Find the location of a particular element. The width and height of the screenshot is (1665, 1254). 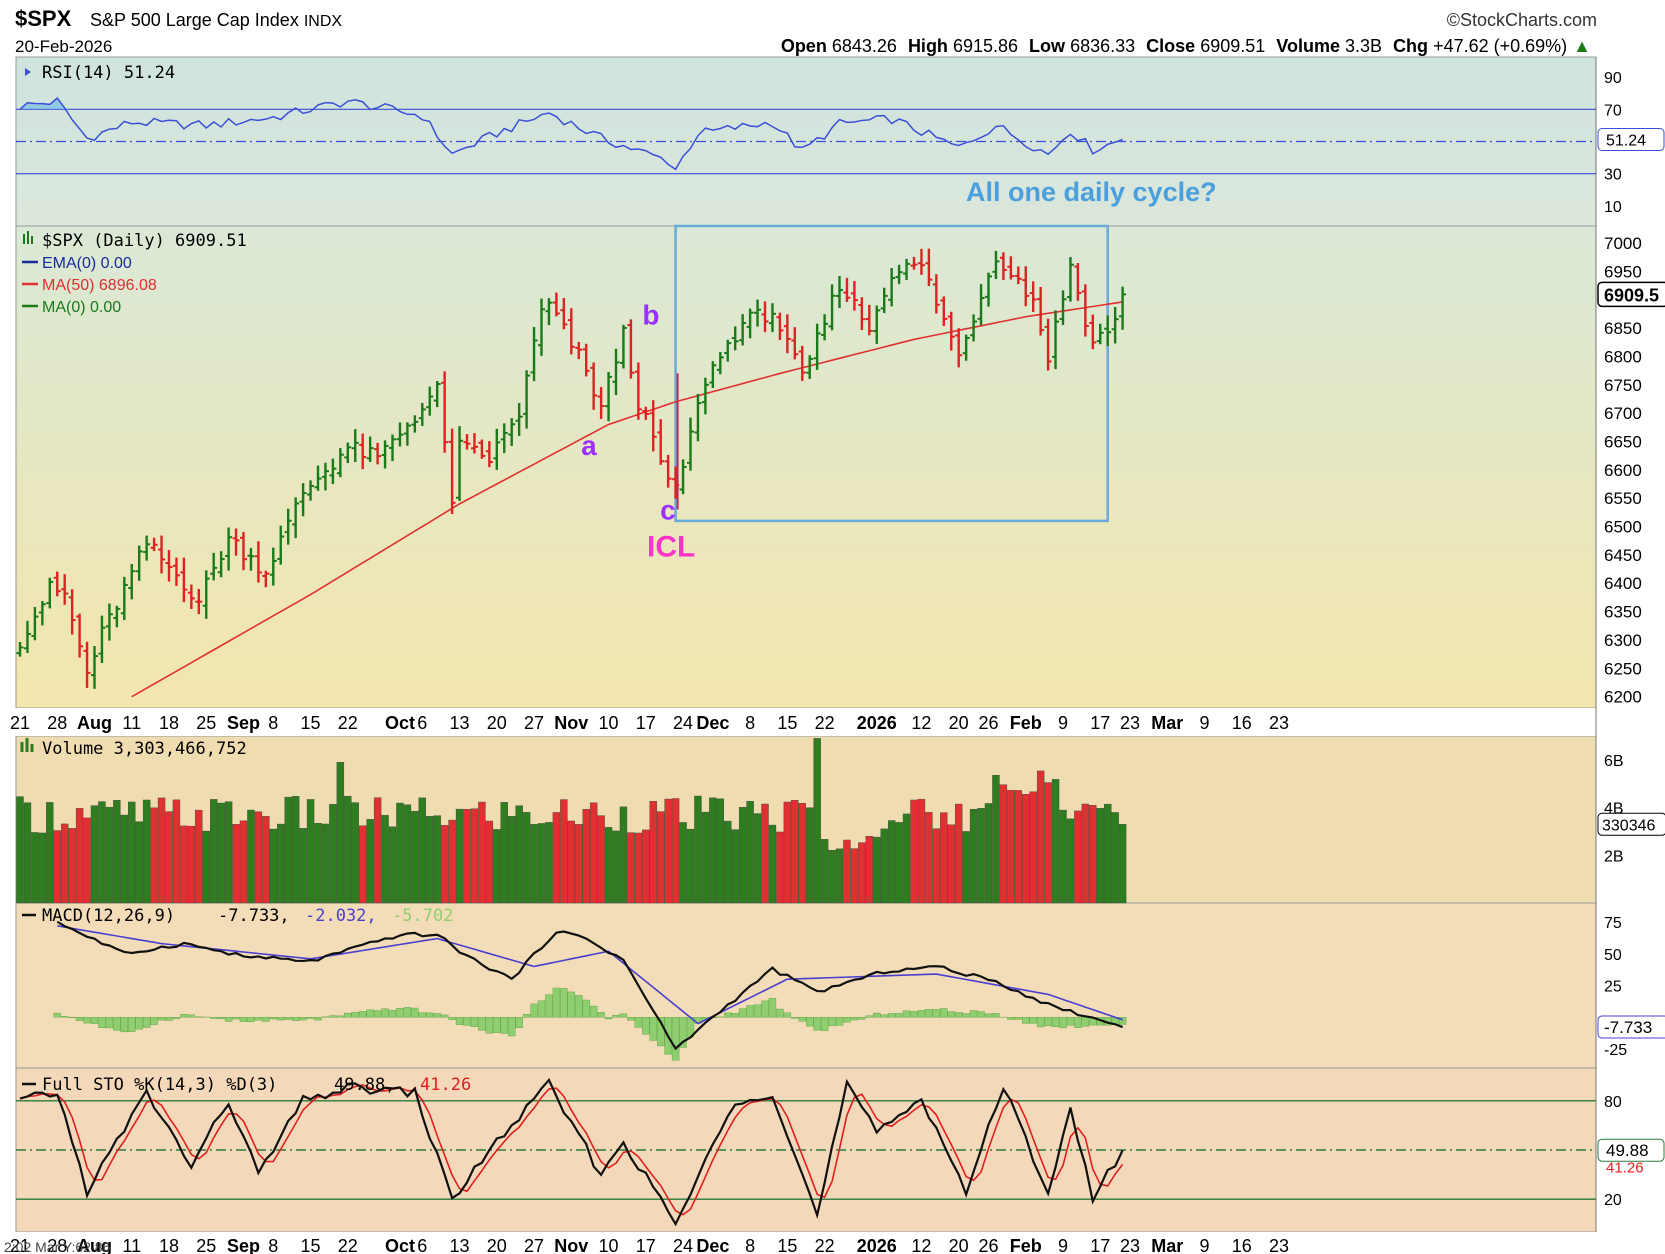

x-axis-label: 15 is located at coordinates (787, 723).